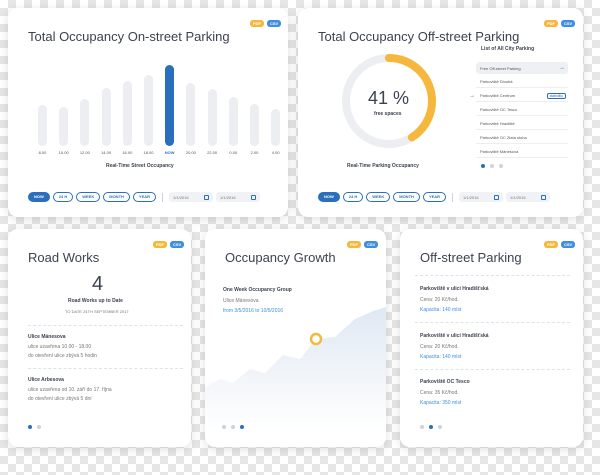  I want to click on growth-street: Ulice Mánesova, so click(241, 301).